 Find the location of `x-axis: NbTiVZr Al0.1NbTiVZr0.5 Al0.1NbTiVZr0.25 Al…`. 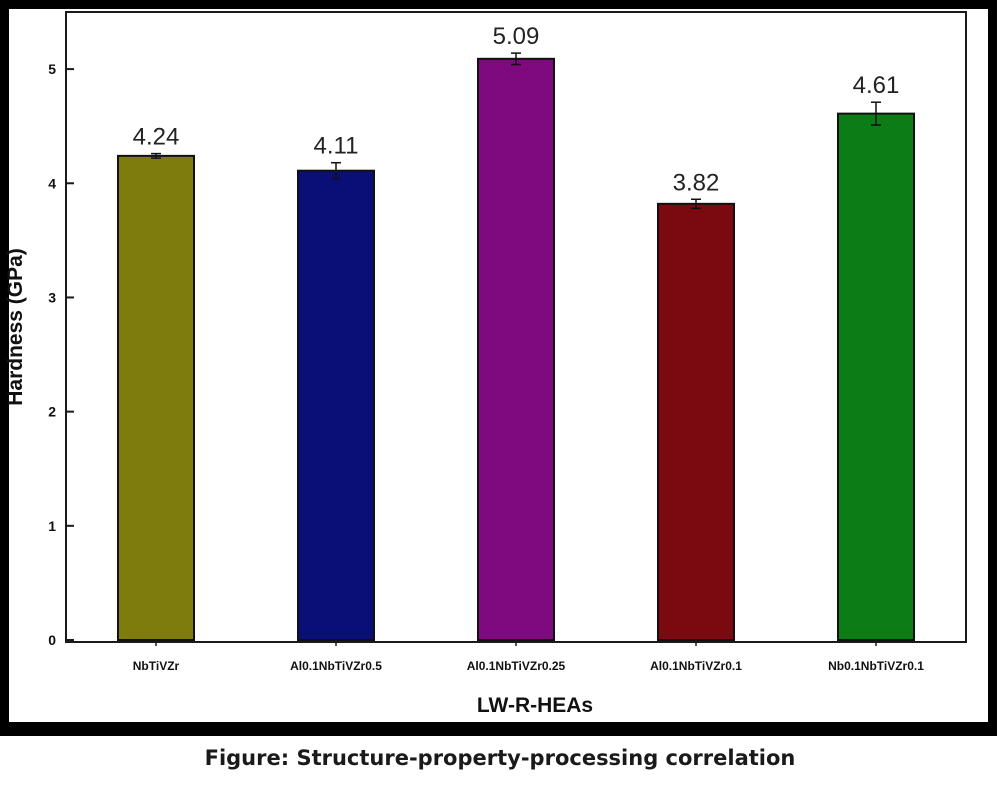

x-axis: NbTiVZr Al0.1NbTiVZr0.5 Al0.1NbTiVZr0.25 Al… is located at coordinates (528, 656).